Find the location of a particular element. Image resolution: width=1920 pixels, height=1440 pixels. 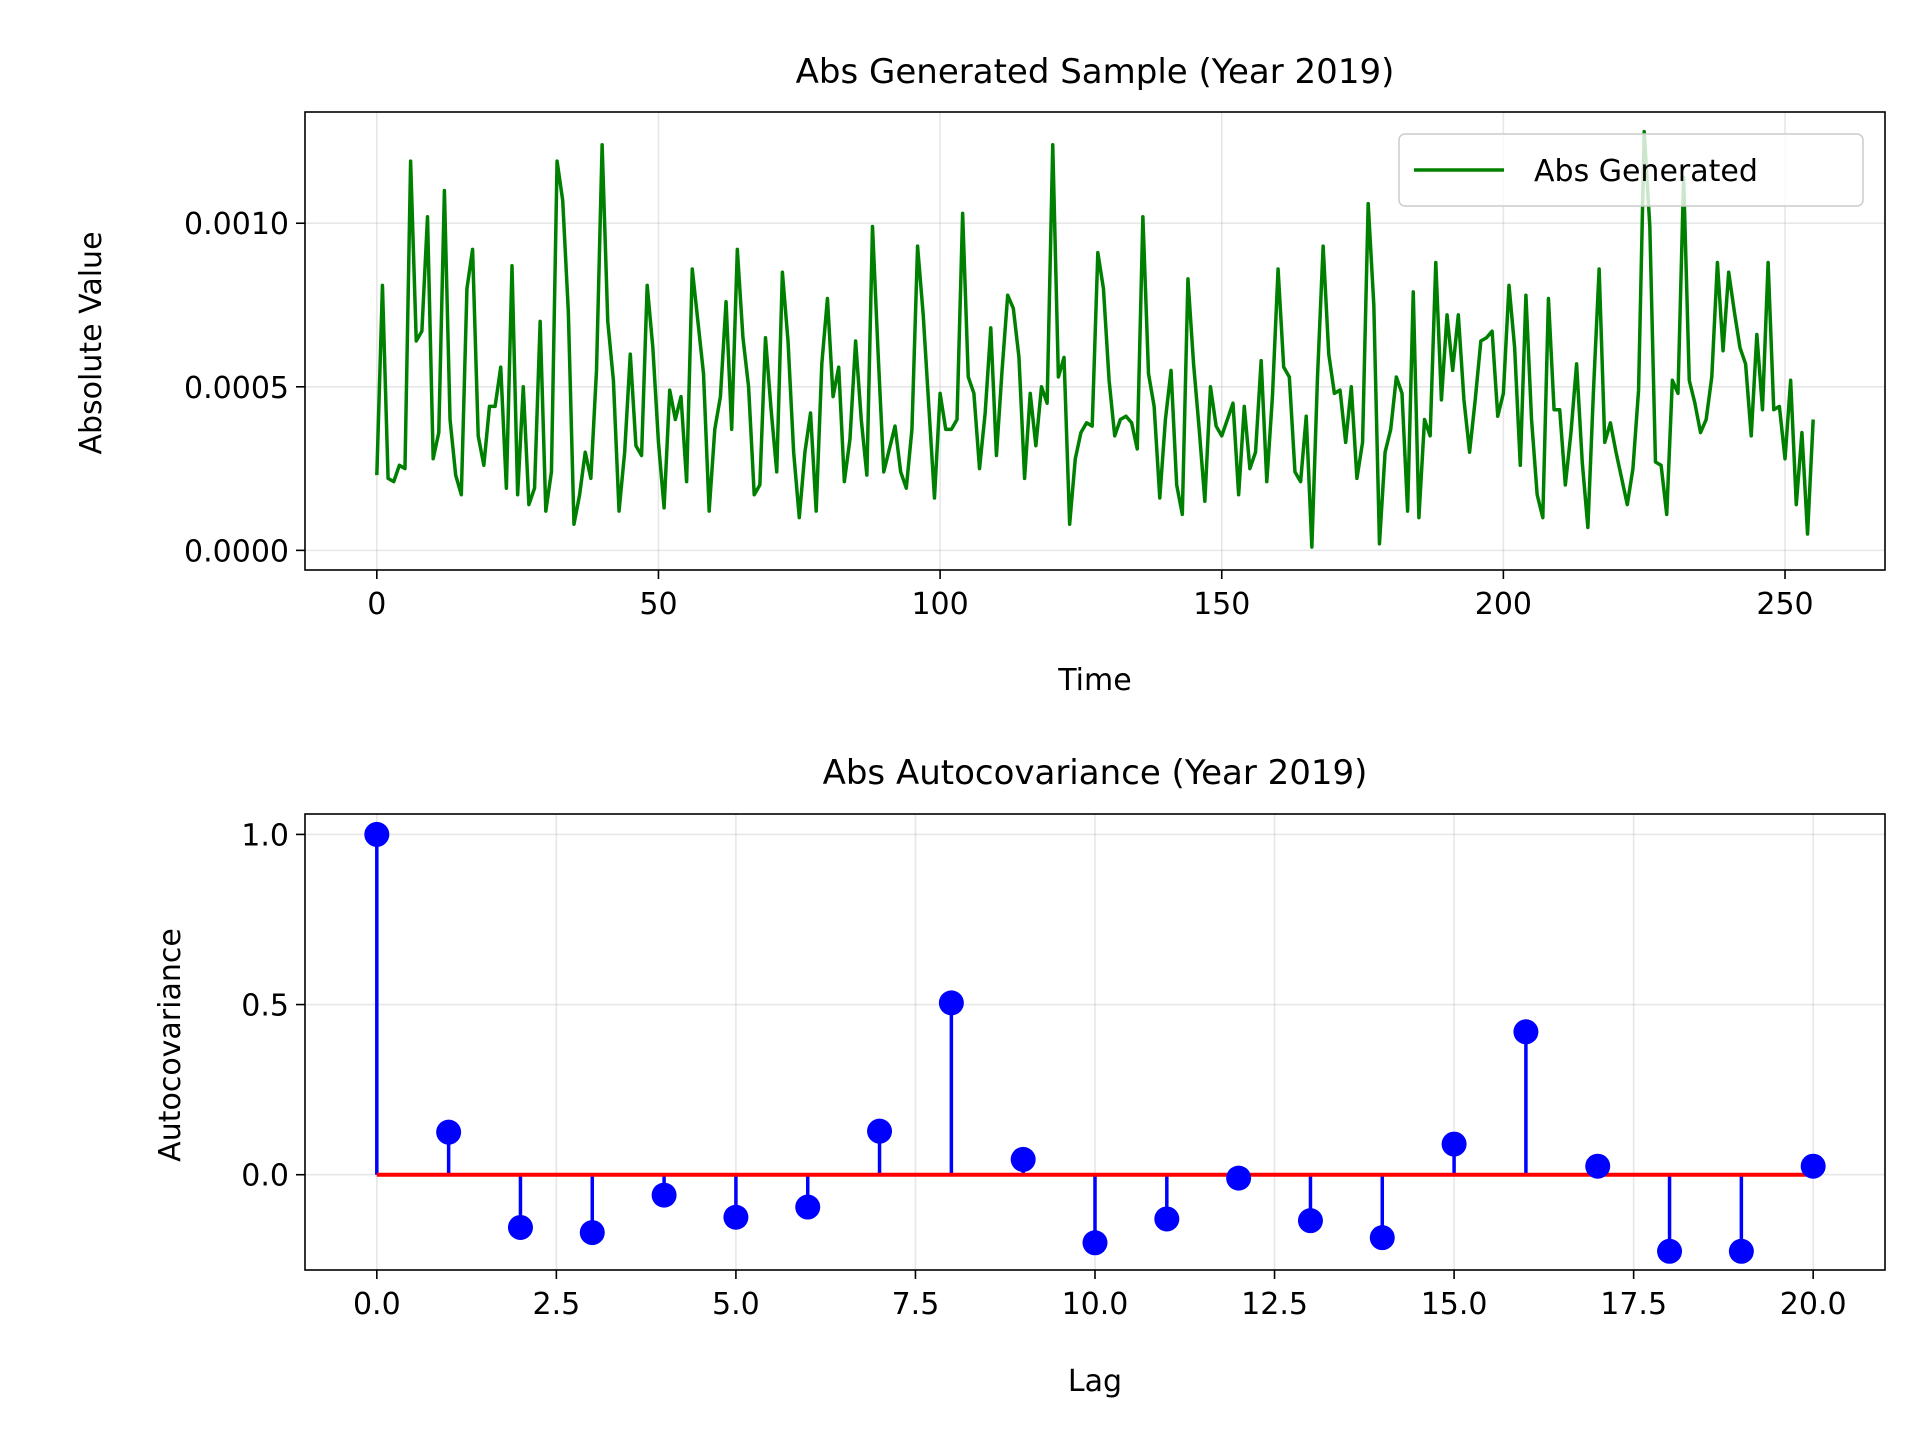

x-tick-label: 150 is located at coordinates (1221, 604).